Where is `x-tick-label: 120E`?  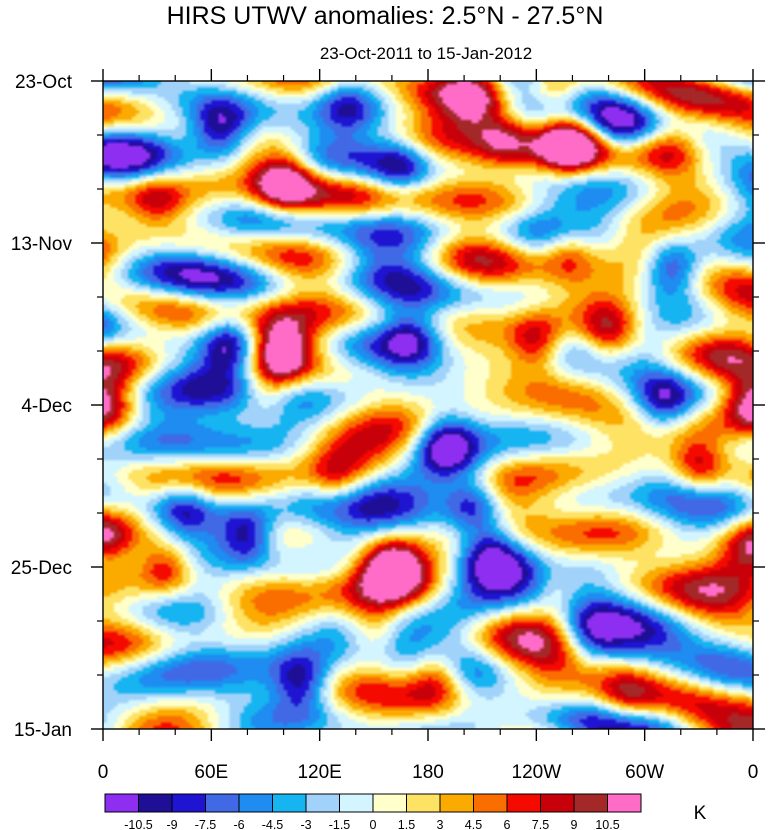
x-tick-label: 120E is located at coordinates (319, 772).